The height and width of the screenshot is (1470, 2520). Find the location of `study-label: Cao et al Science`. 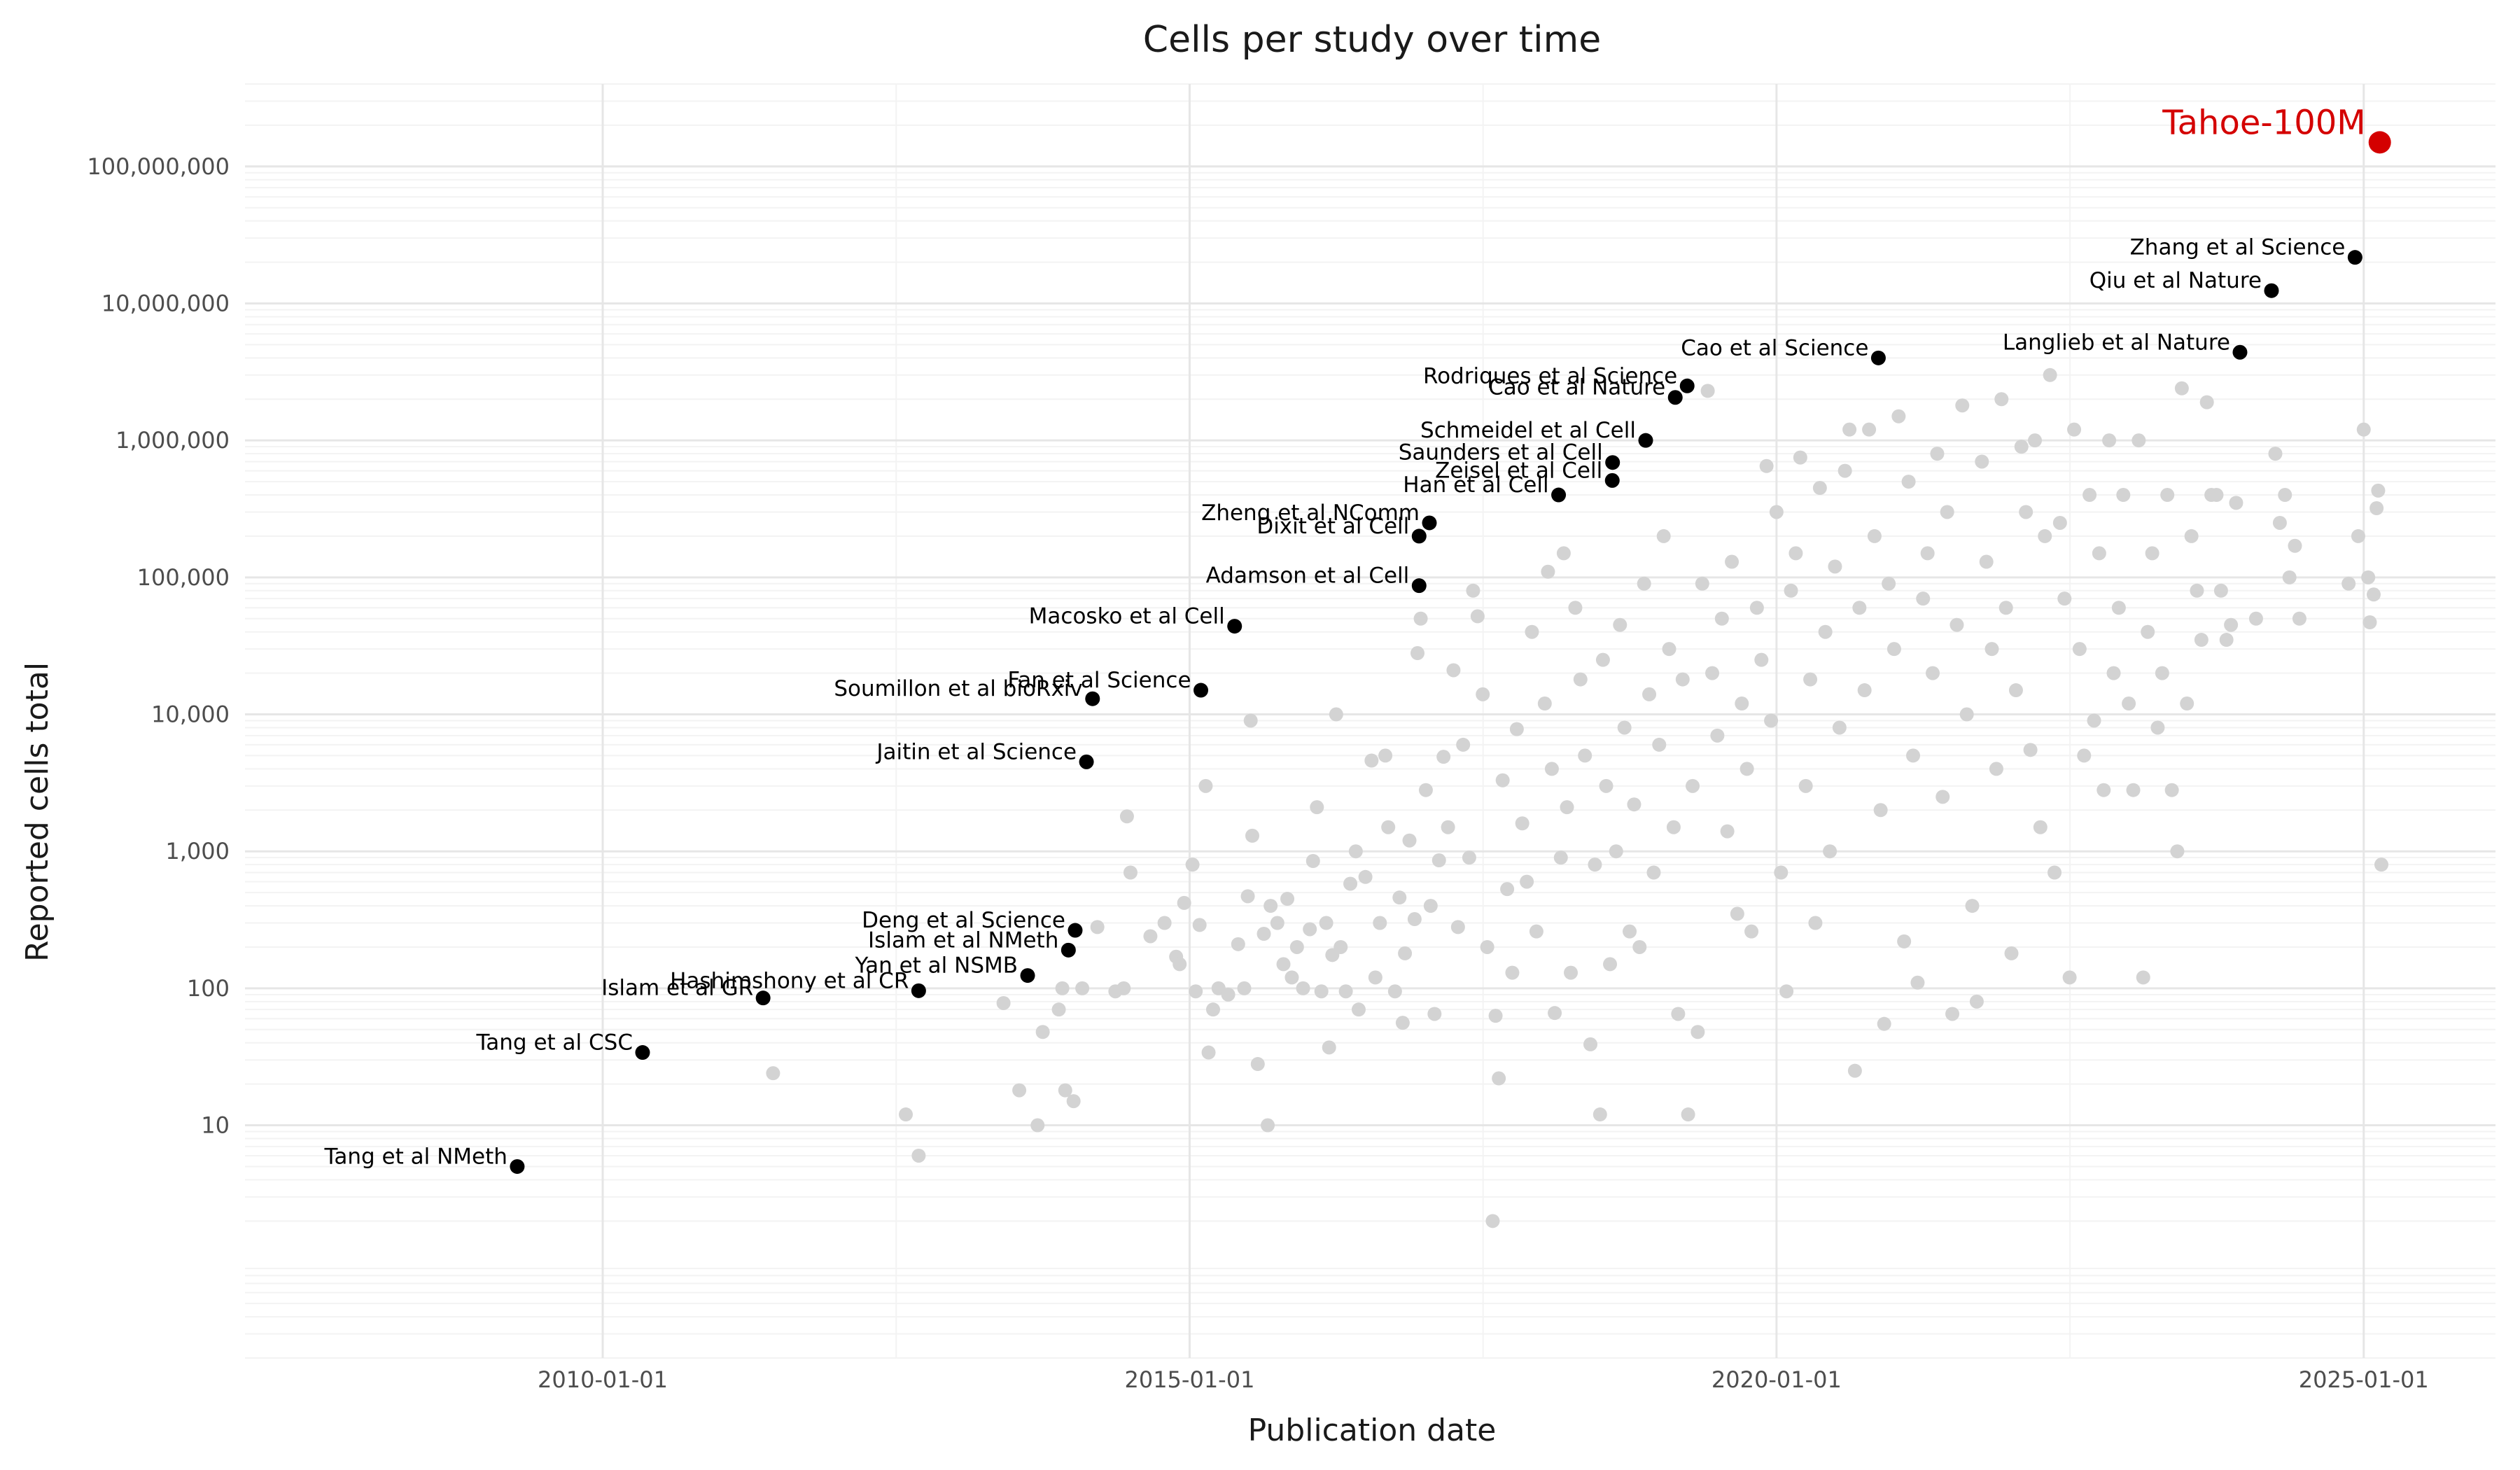

study-label: Cao et al Science is located at coordinates (1774, 347).